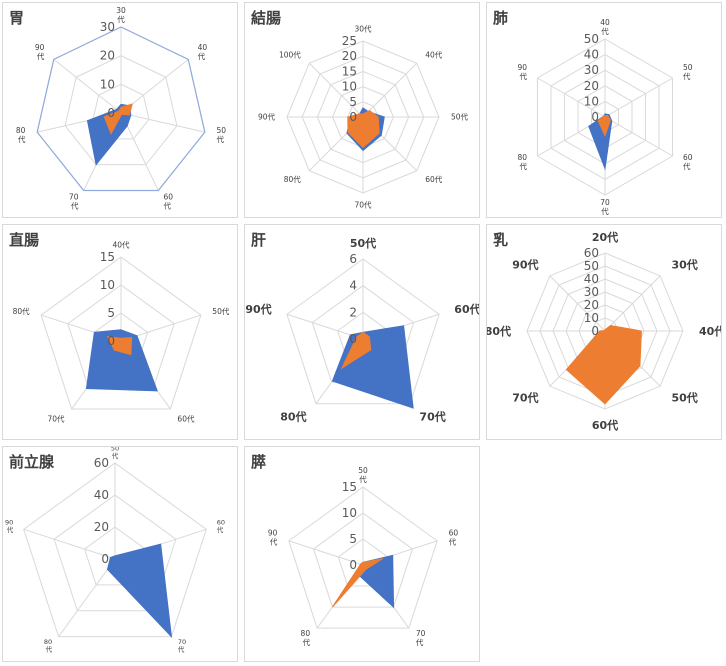 This screenshot has height=666, width=726. I want to click on chart-panel-breast: 乳 0 10 20 30 40 50 60 20代 30代 40代 50代 60代 70代 80代 90代, so click(604, 332).